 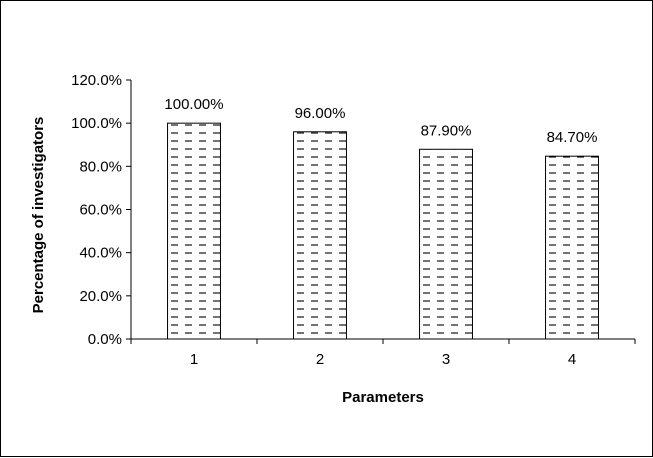 What do you see at coordinates (105, 339) in the screenshot?
I see `y-tick-label: 0.0%` at bounding box center [105, 339].